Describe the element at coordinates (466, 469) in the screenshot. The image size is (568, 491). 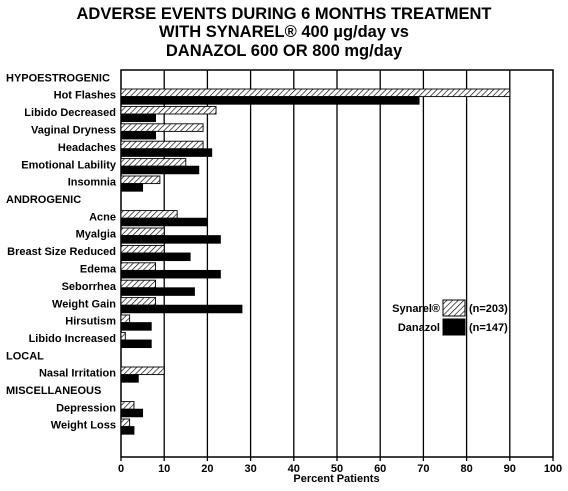
I see `x-tick-label: 80` at that location.